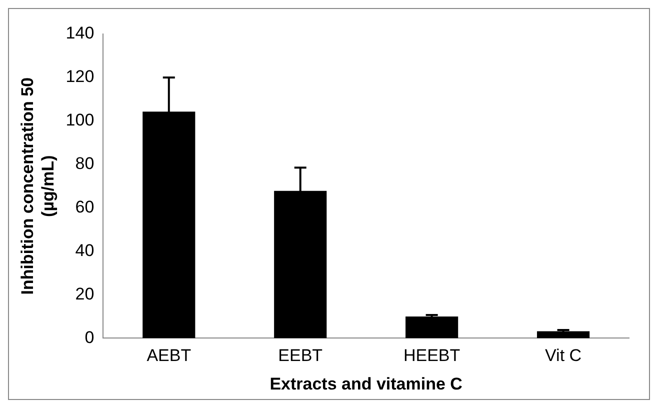 This screenshot has height=408, width=662. I want to click on x-tick-label: AEBT, so click(169, 356).